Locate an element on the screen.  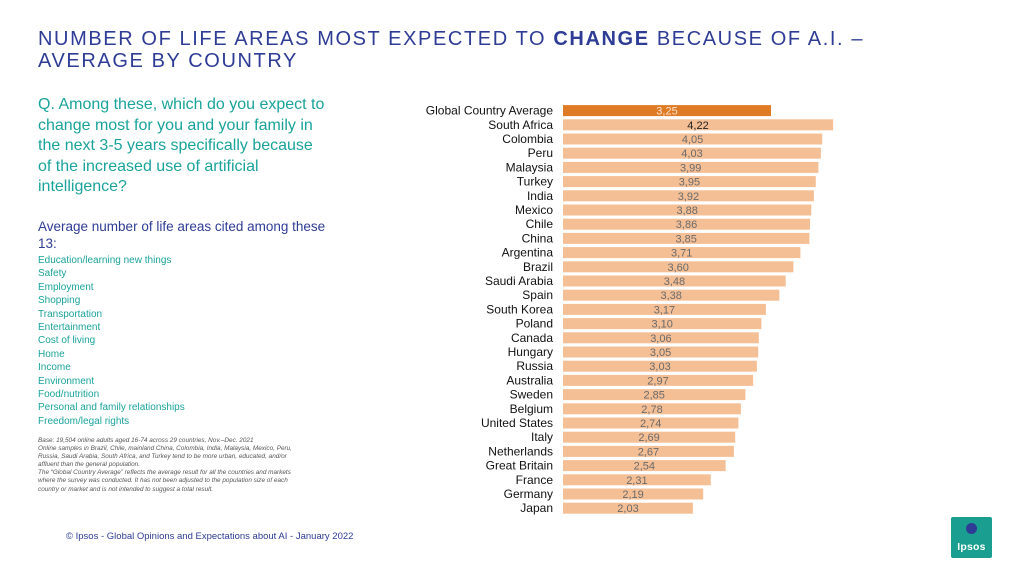
title-part1: NUMBER OF LIFE AREAS MOST EXPECTED TO is located at coordinates (292, 39).